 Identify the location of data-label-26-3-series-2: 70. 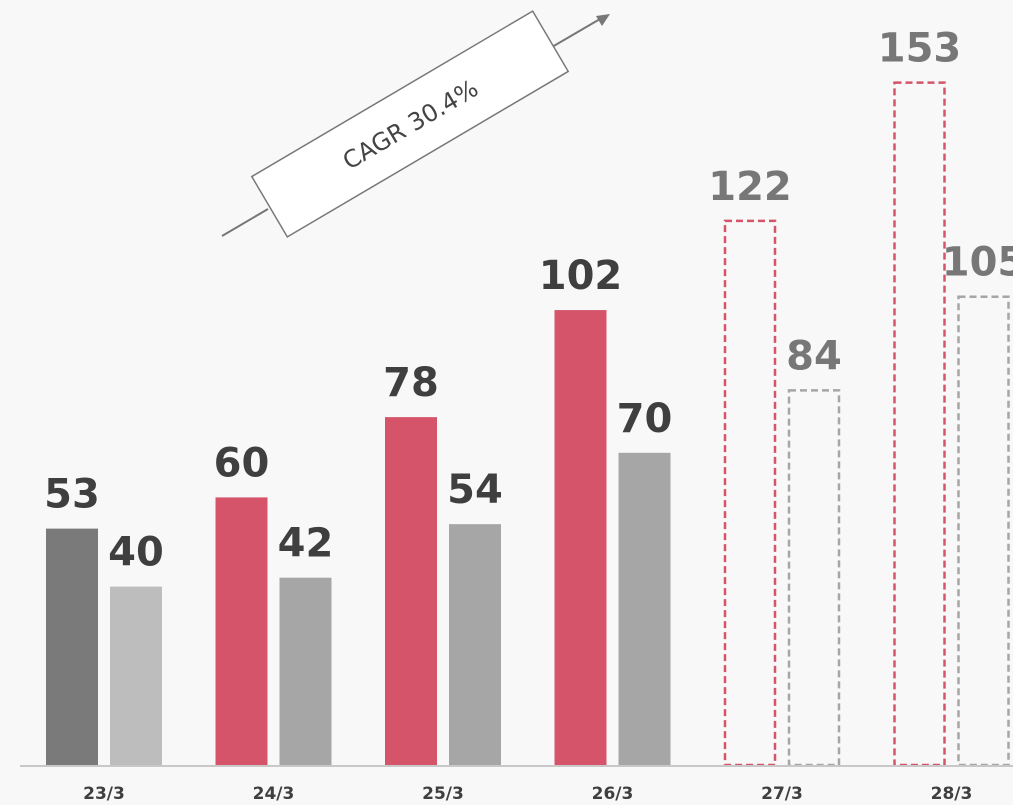
(645, 419).